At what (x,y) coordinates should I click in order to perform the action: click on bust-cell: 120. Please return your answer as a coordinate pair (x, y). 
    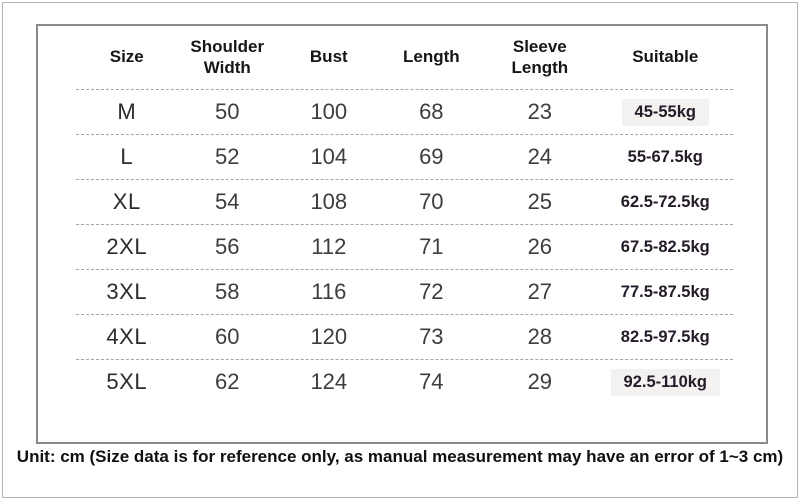
    Looking at the image, I should click on (329, 336).